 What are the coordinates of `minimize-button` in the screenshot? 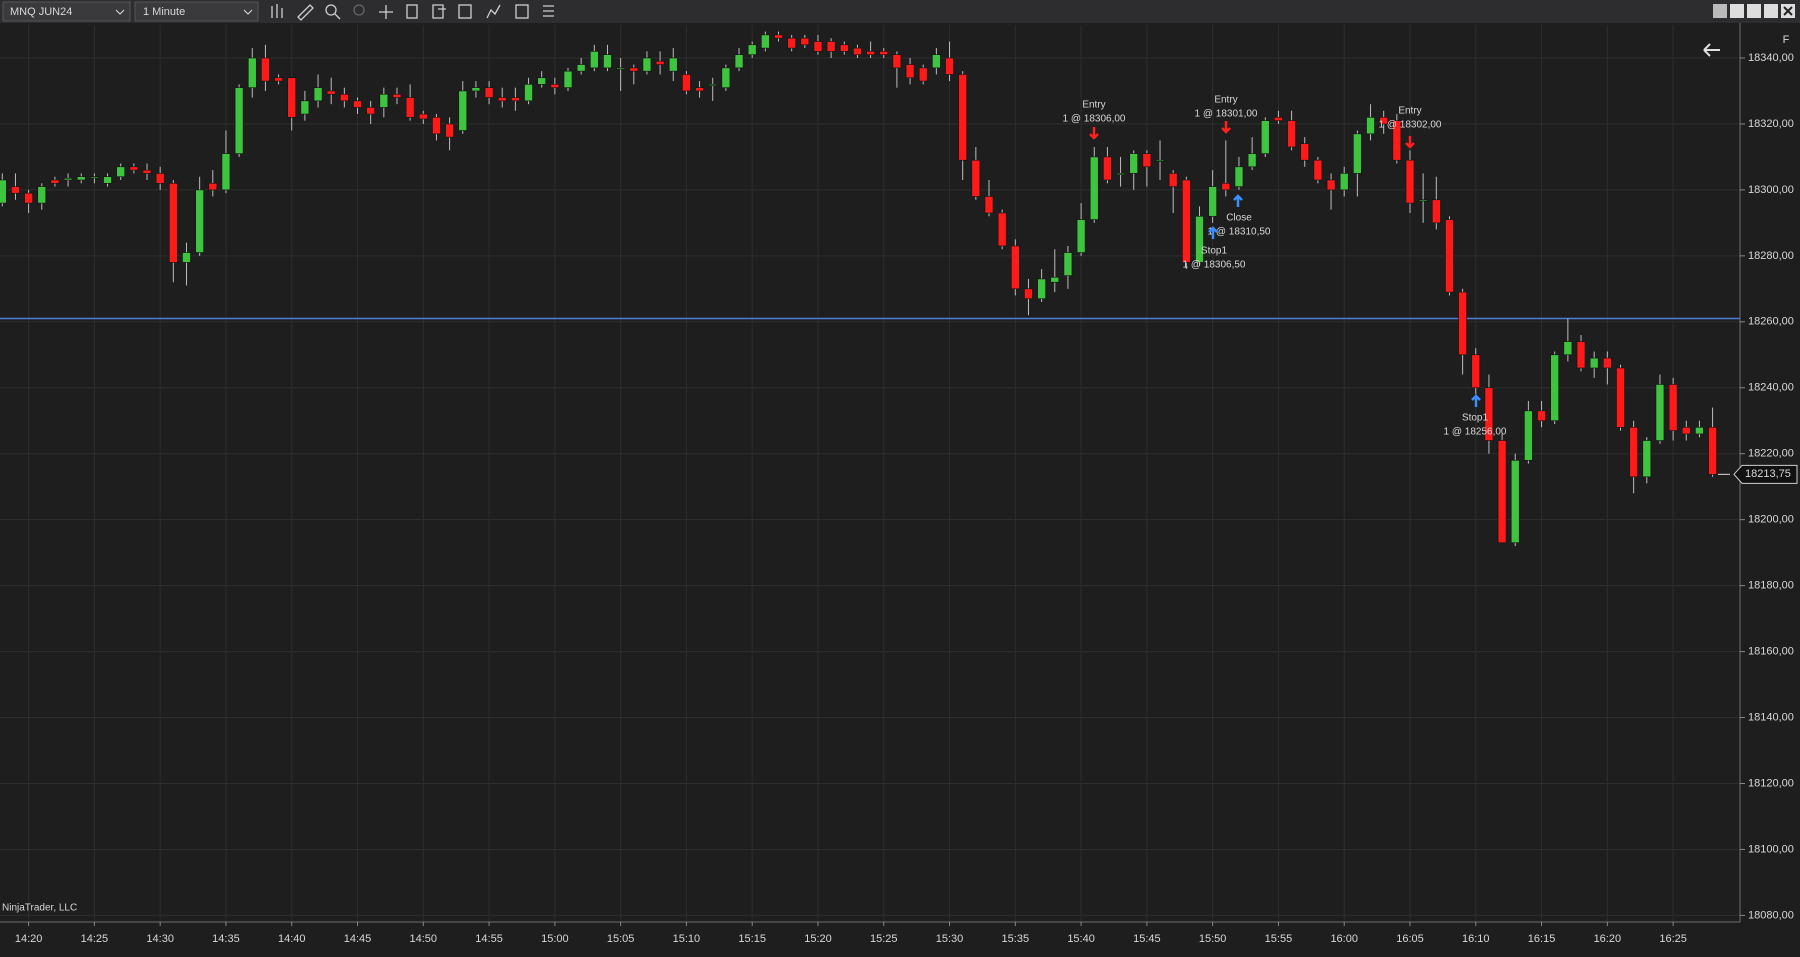 It's located at (1754, 11).